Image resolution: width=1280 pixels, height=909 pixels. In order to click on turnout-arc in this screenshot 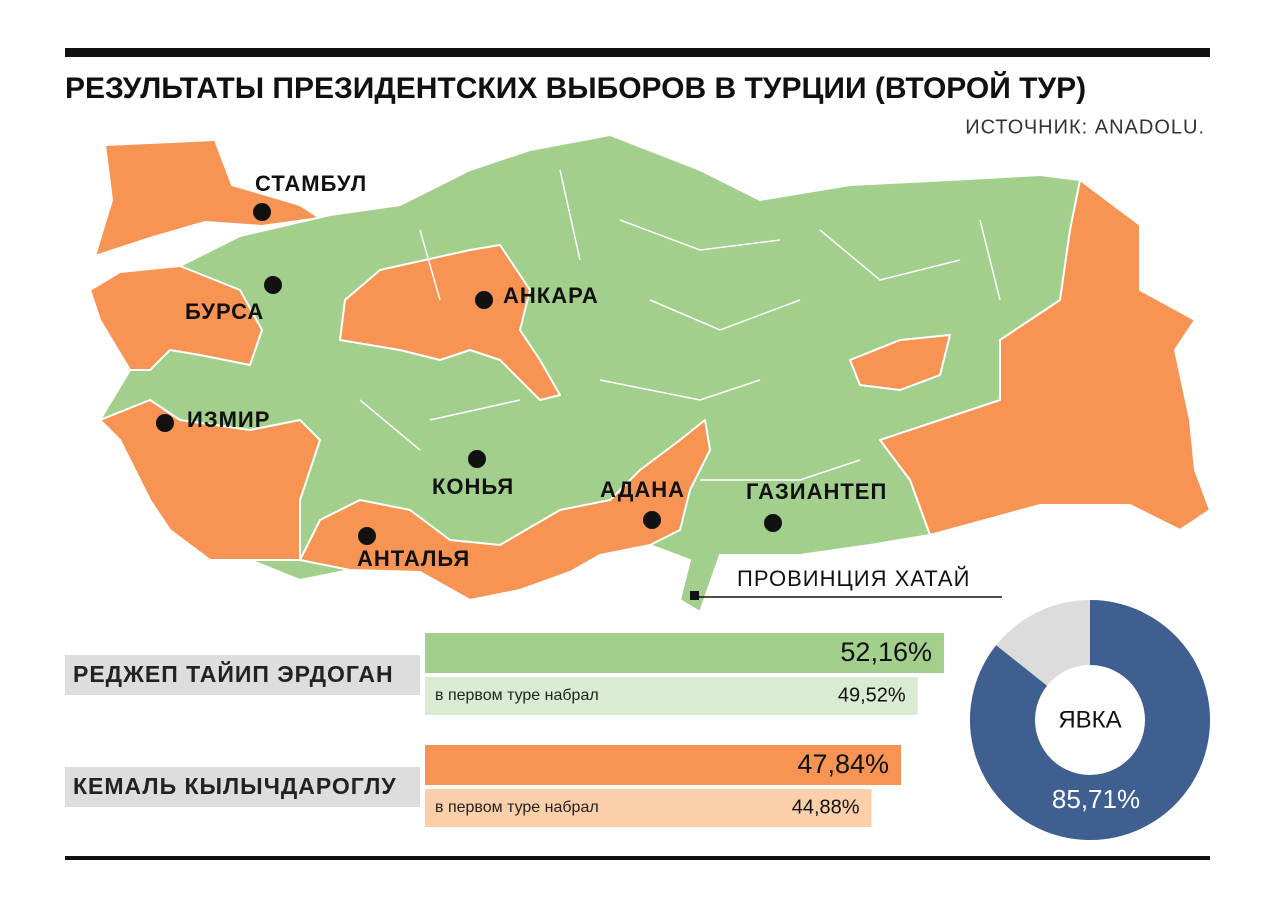, I will do `click(1090, 720)`.